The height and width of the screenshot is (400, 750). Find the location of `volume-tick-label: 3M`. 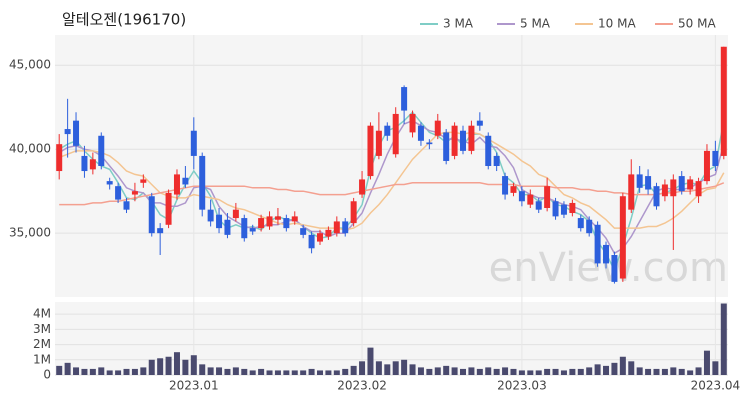

volume-tick-label: 3M is located at coordinates (42, 329).